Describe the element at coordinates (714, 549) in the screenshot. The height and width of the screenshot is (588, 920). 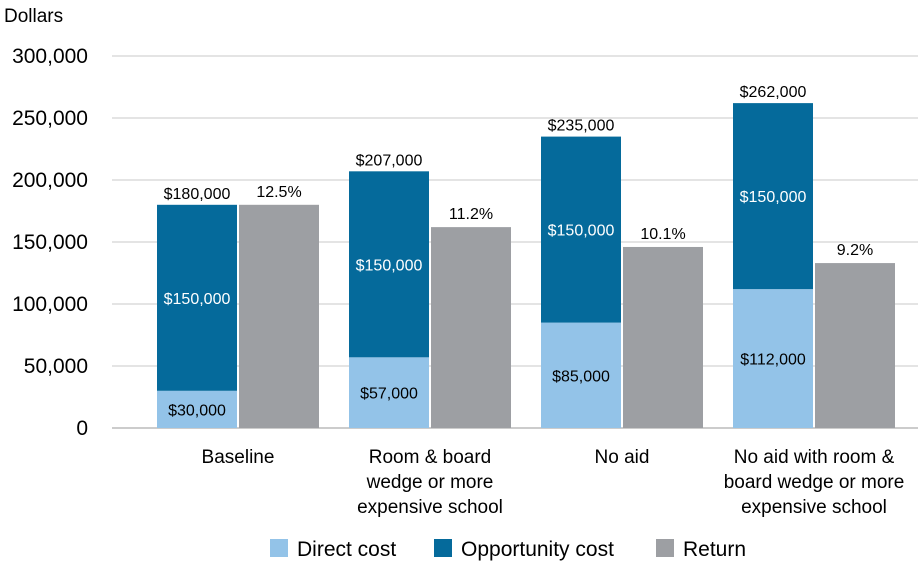
I see `legend-label: Return` at that location.